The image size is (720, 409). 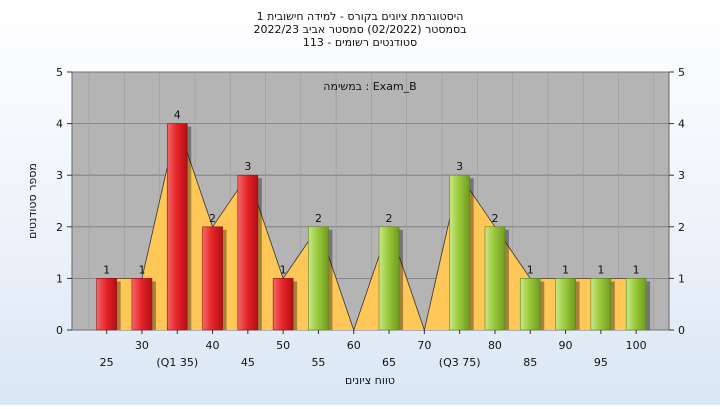 I want to click on y-tick-right-2: 2, so click(x=681, y=227).